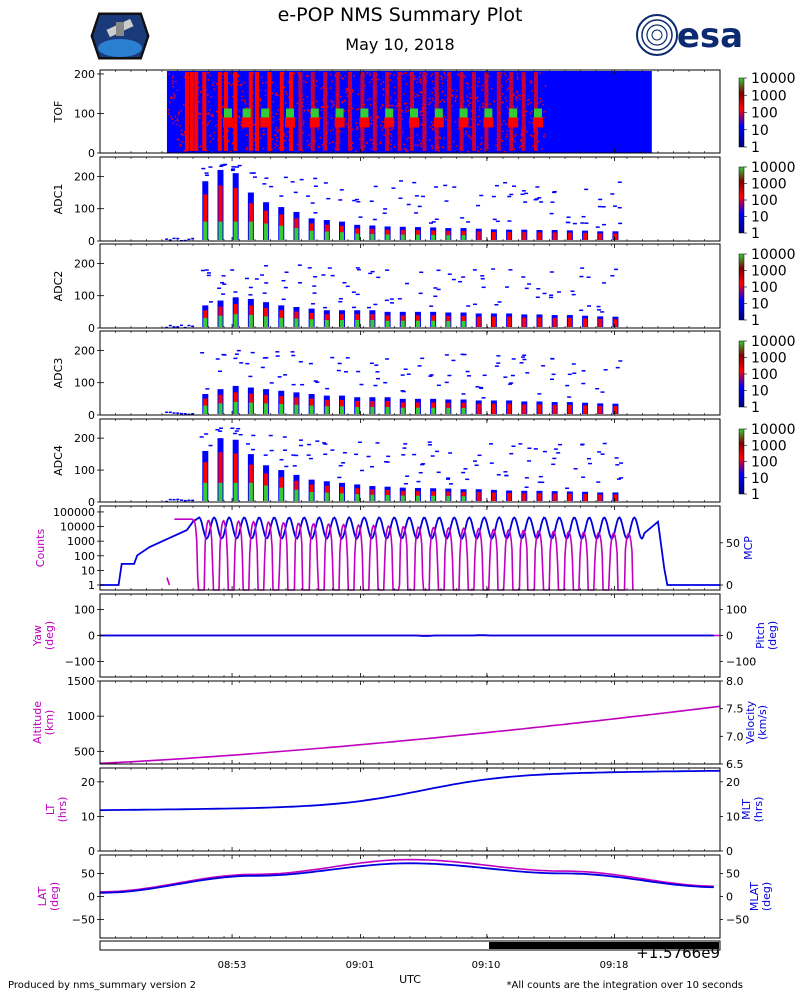  Describe the element at coordinates (269, 111) in the screenshot. I see `tof-burst` at that location.